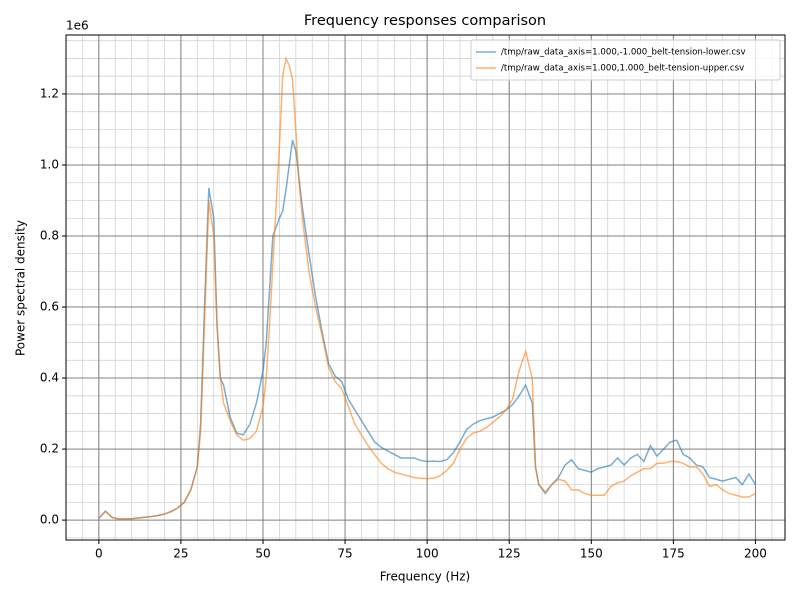  What do you see at coordinates (425, 21) in the screenshot?
I see `chart-title: Frequency responses comparison` at bounding box center [425, 21].